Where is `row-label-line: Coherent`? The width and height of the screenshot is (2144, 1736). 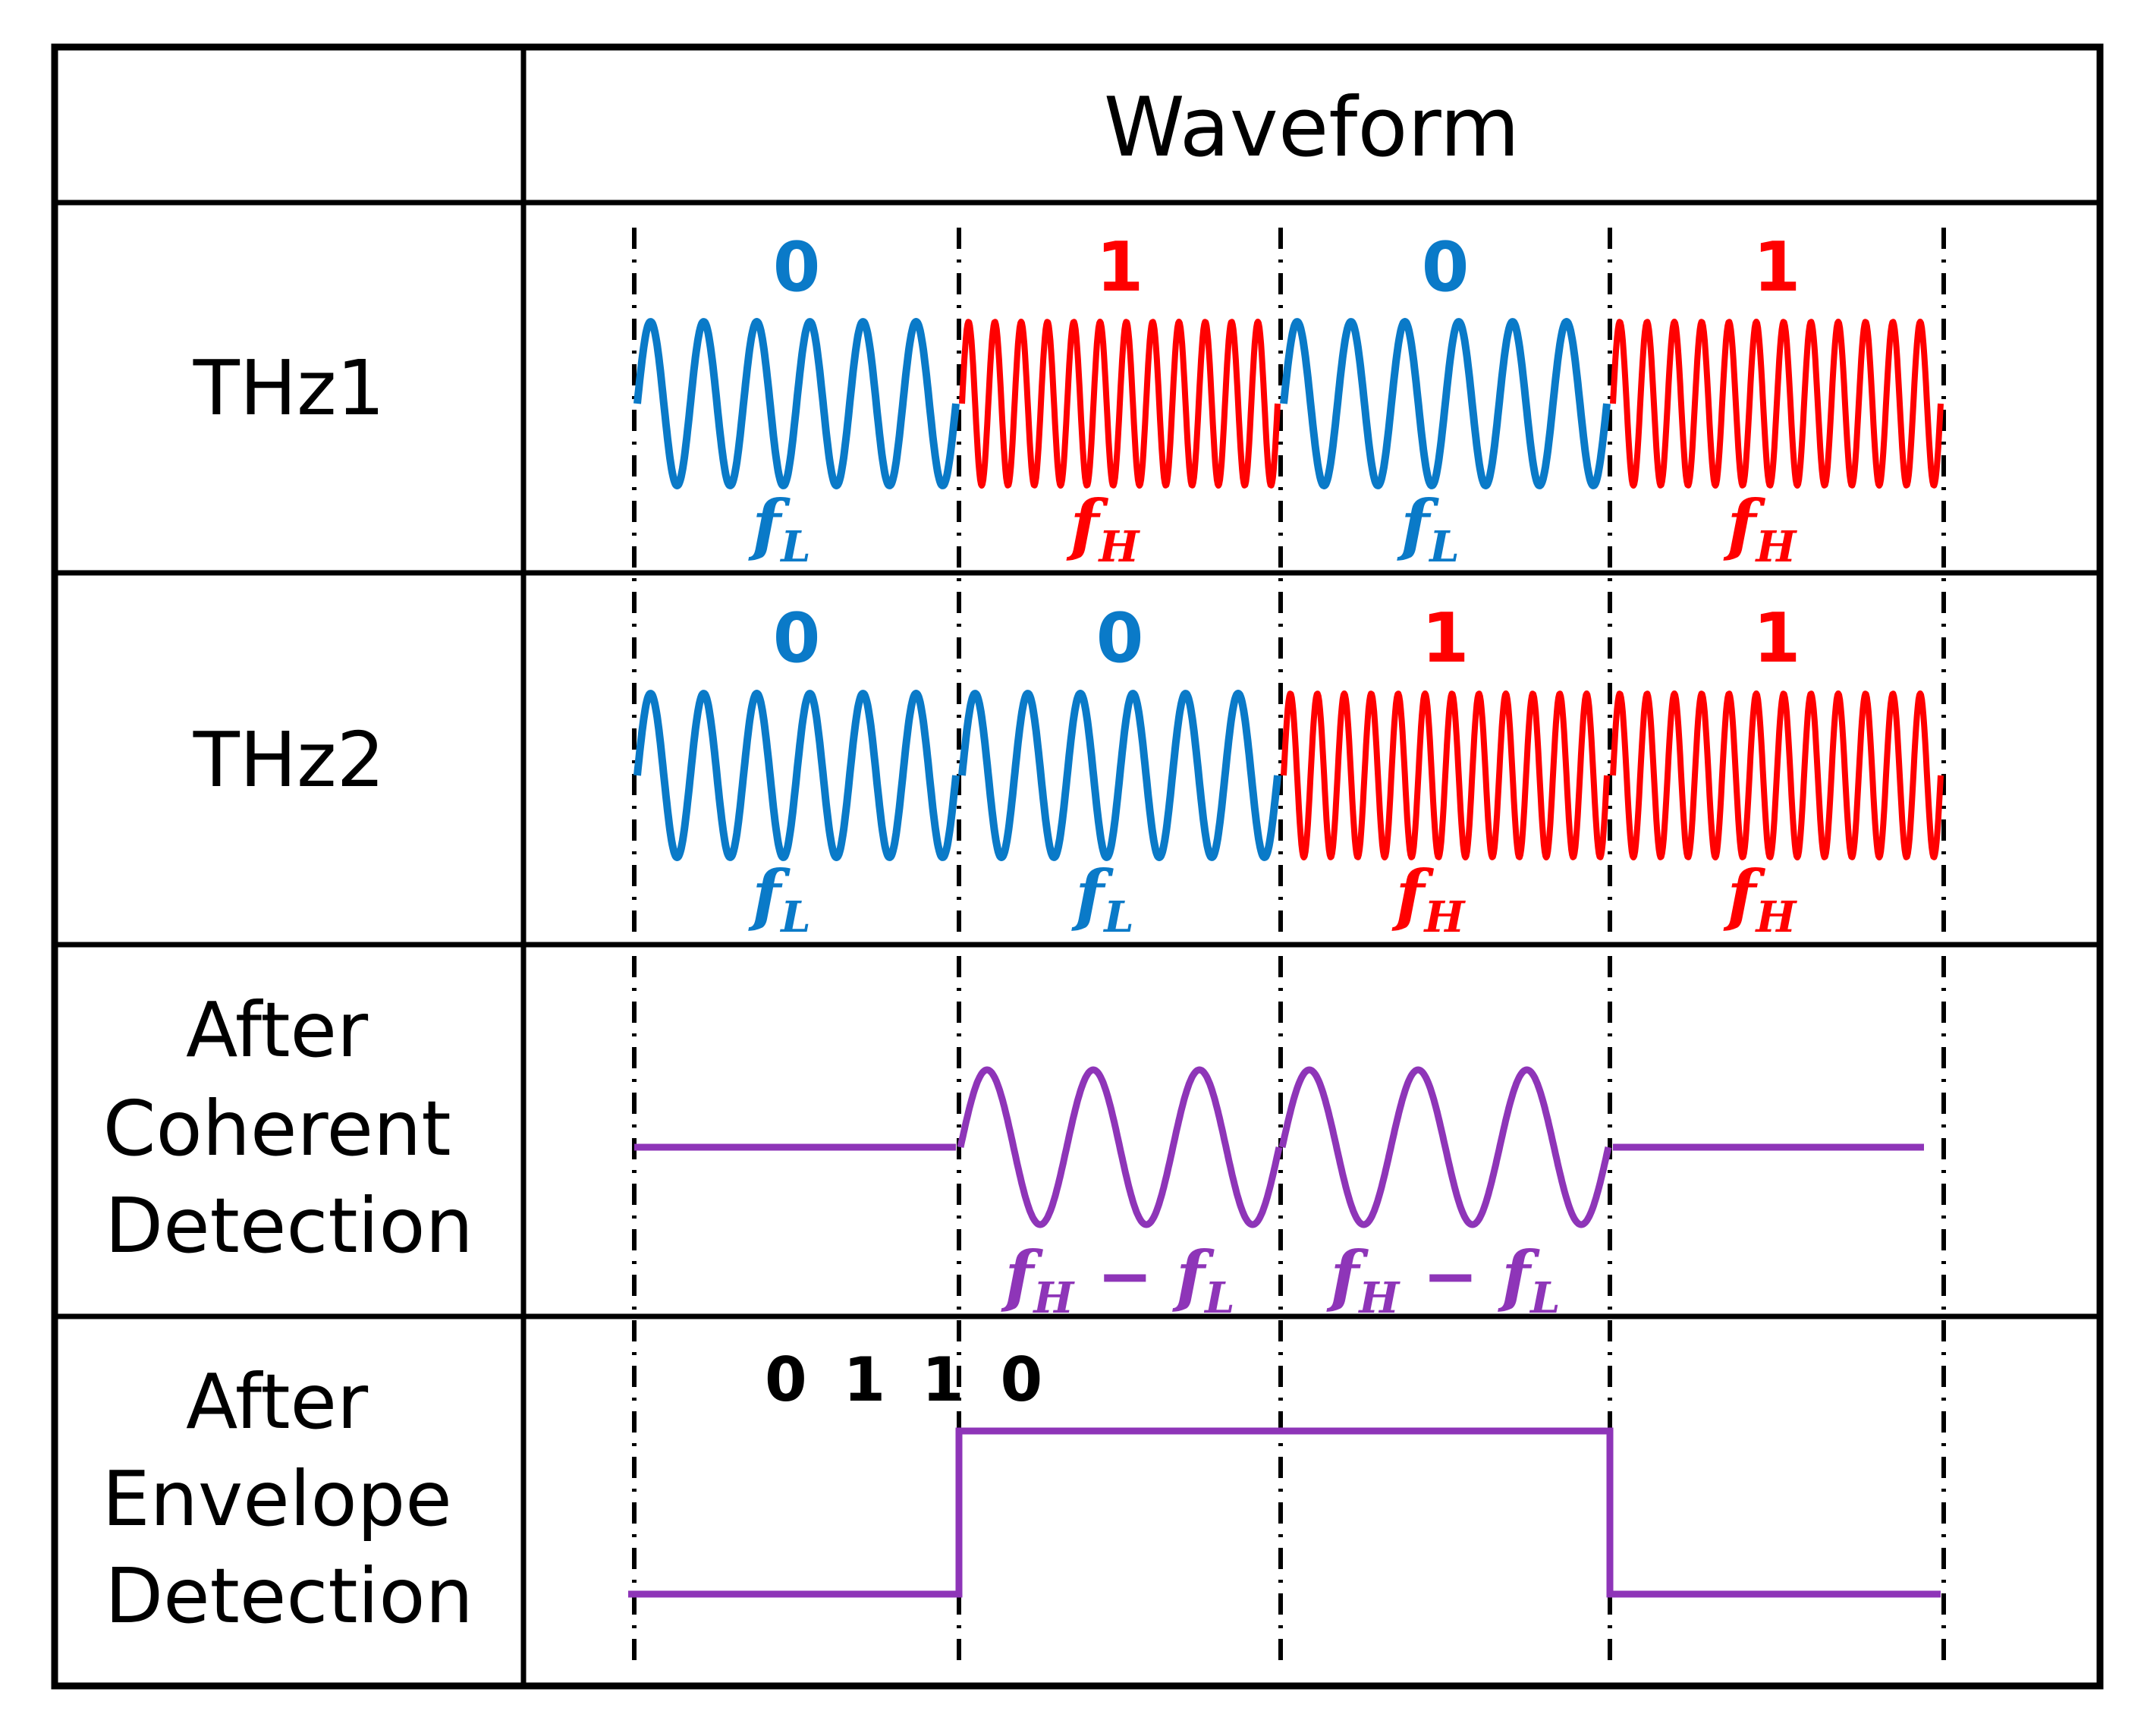 row-label-line: Coherent is located at coordinates (277, 1128).